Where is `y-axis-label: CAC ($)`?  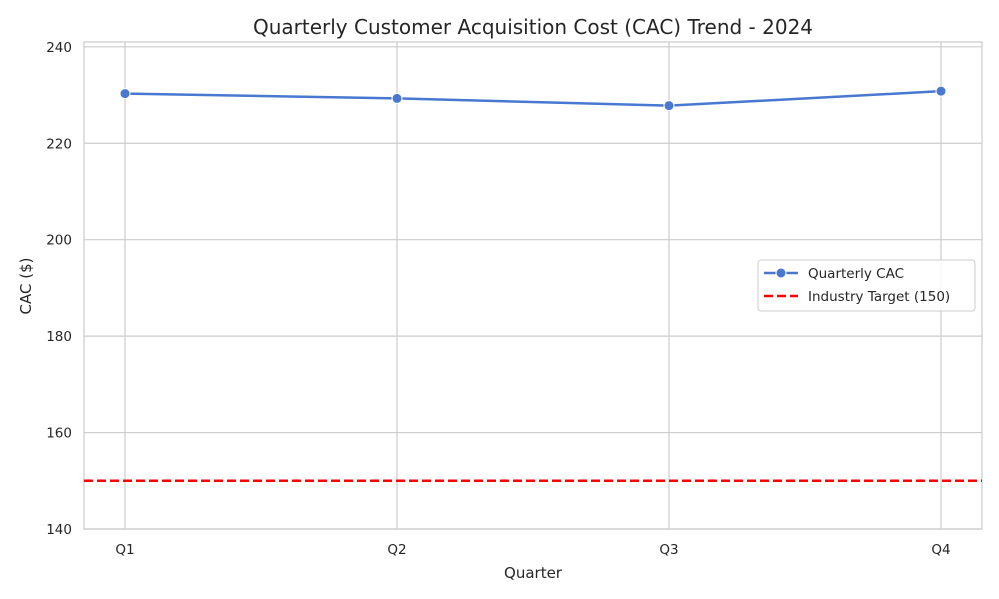 y-axis-label: CAC ($) is located at coordinates (26, 286).